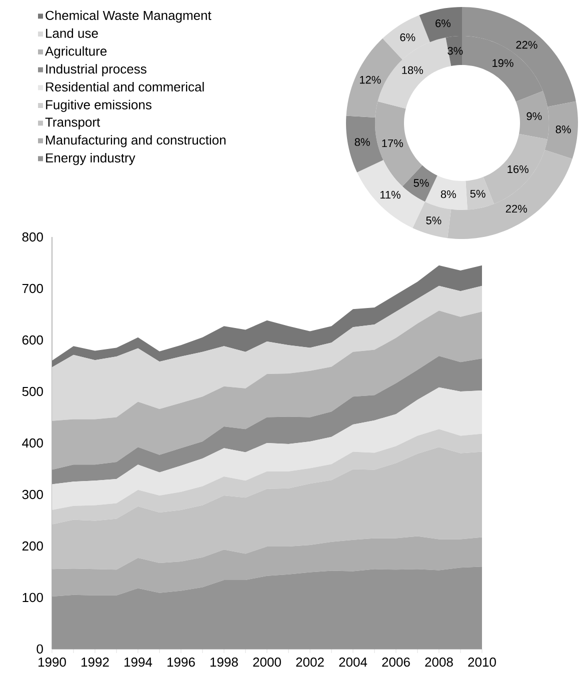 Image resolution: width=583 pixels, height=680 pixels. Describe the element at coordinates (396, 662) in the screenshot. I see `x-tick-label: 2006` at that location.